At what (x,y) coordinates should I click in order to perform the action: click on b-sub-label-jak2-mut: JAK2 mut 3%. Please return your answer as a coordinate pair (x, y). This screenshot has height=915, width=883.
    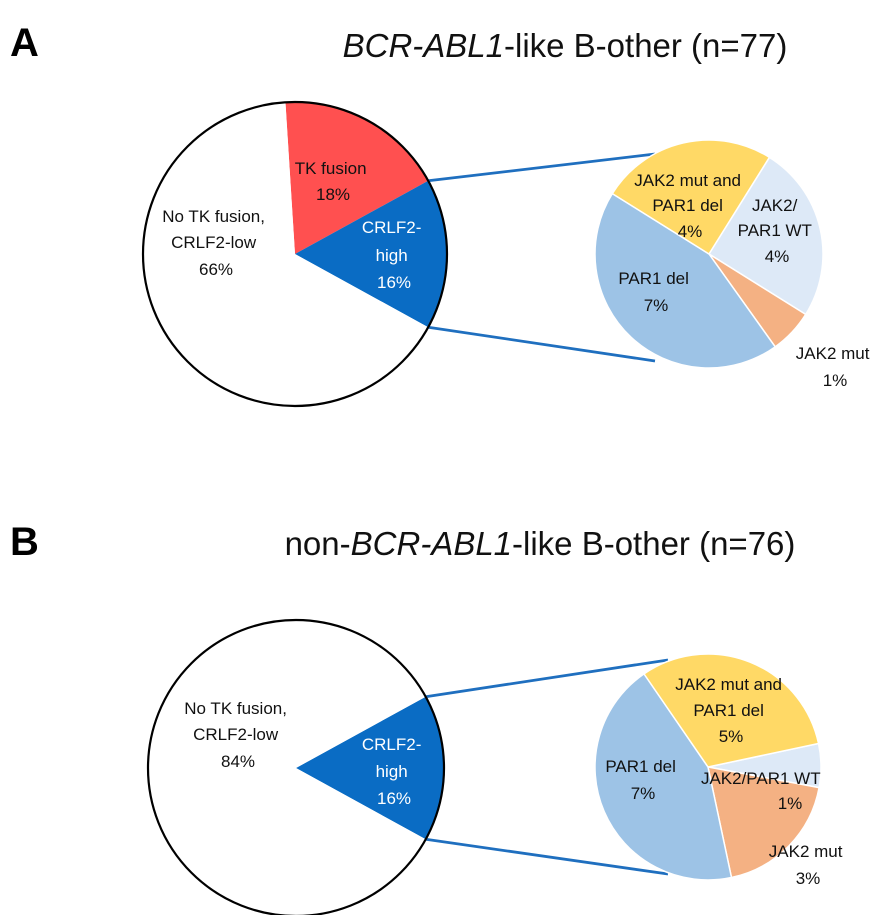
    Looking at the image, I should click on (808, 865).